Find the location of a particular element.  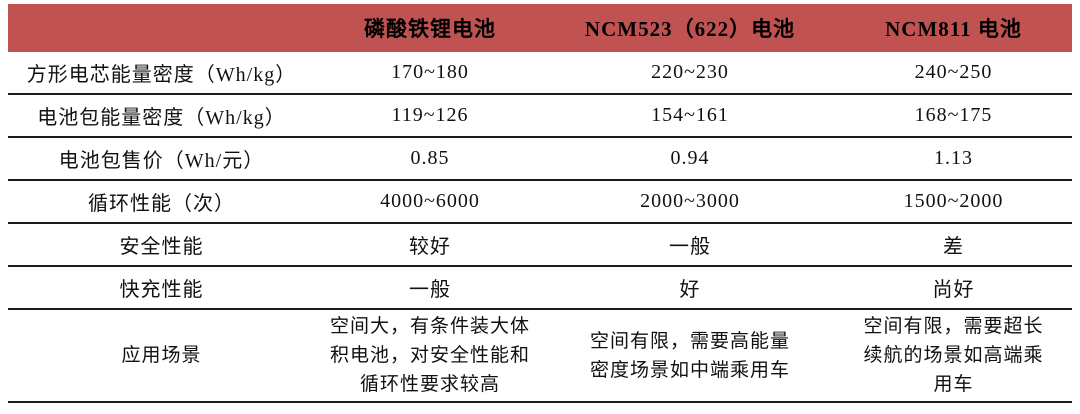

table-row-fast-charging: 快充性能 一般 好 尚好 is located at coordinates (540, 288).